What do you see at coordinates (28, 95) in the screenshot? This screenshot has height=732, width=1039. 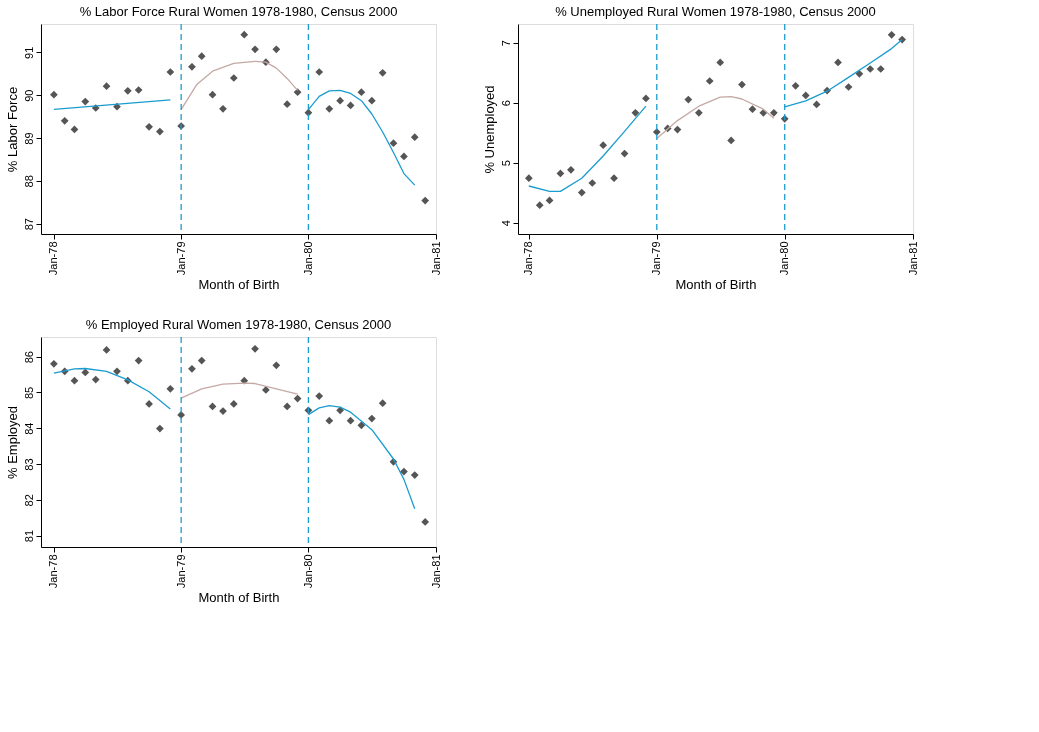 I see `y-tick-label: 90` at bounding box center [28, 95].